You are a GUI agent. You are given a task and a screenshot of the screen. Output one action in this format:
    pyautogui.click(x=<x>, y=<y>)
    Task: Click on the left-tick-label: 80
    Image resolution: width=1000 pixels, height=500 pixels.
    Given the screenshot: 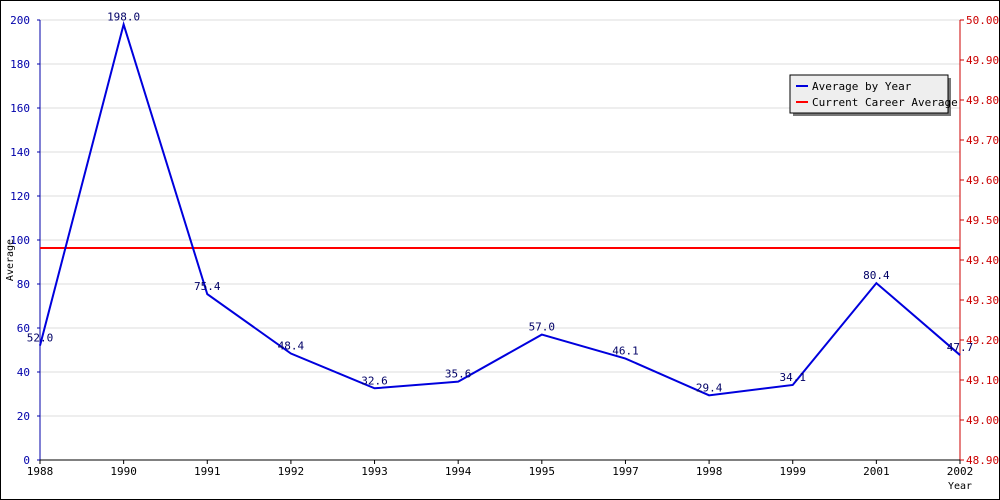 What is the action you would take?
    pyautogui.click(x=23, y=284)
    